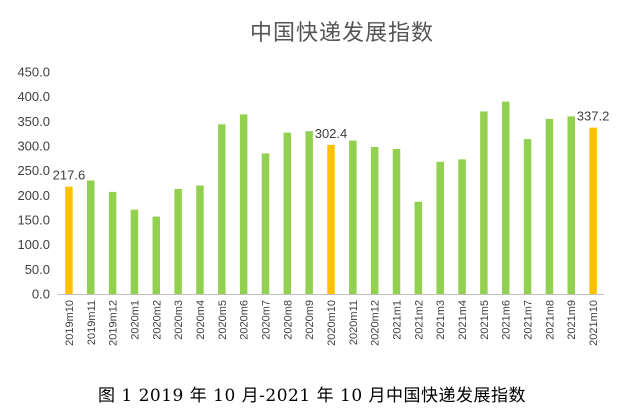 The height and width of the screenshot is (418, 623). What do you see at coordinates (332, 323) in the screenshot?
I see `x-tick-label: 2020m10` at bounding box center [332, 323].